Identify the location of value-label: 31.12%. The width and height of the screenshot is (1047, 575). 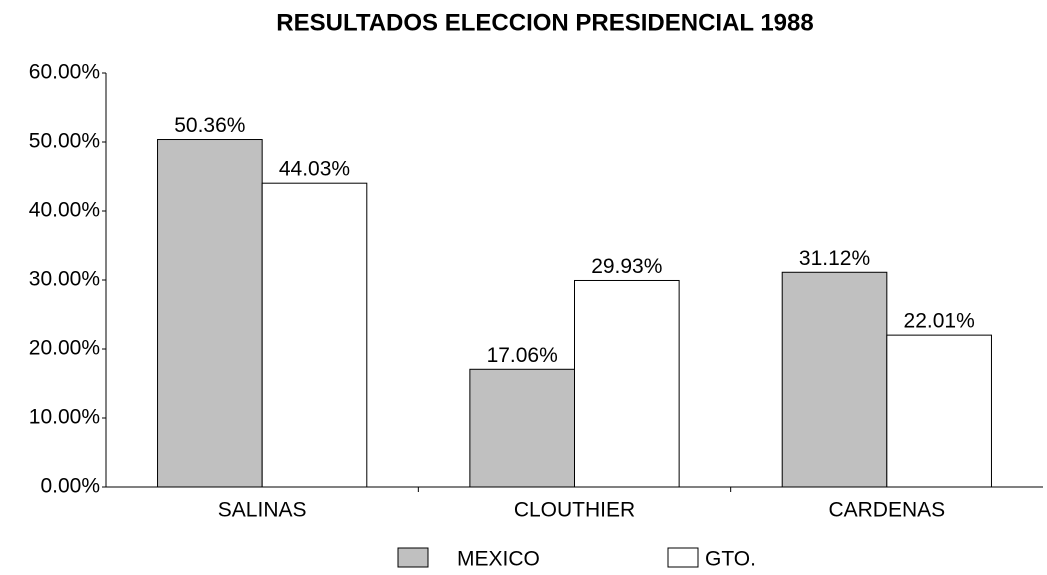
(834, 258).